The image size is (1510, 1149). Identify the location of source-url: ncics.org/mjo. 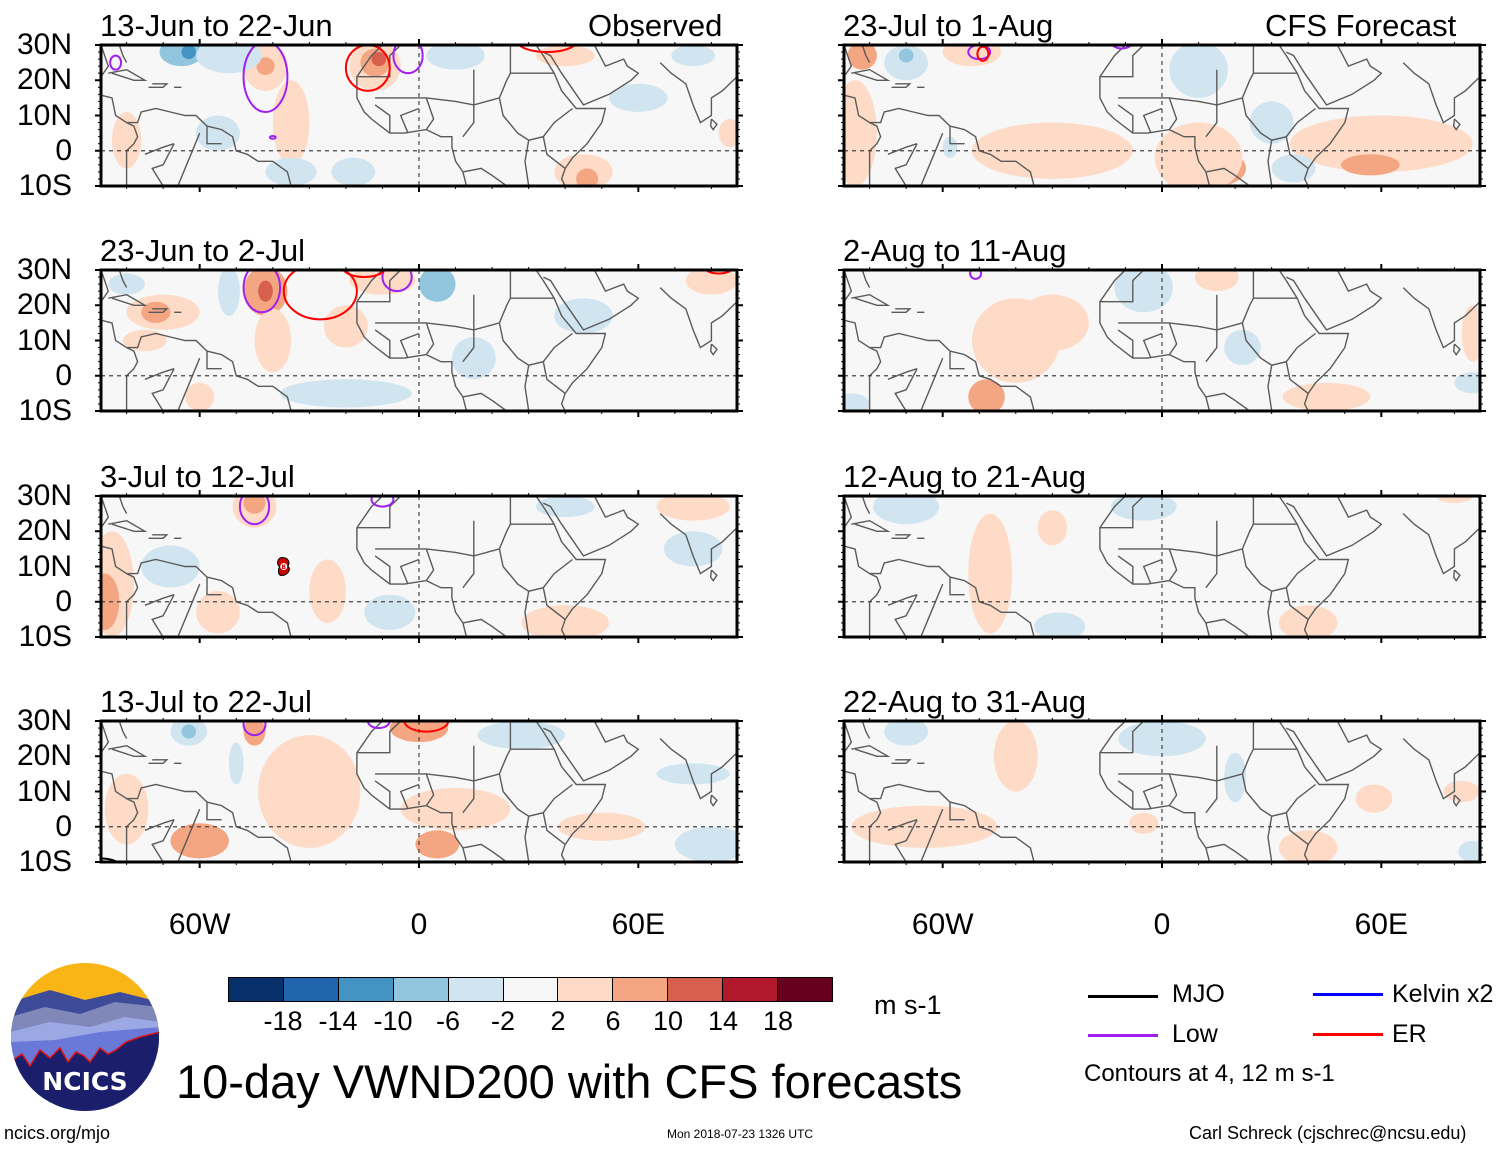
(57, 1133).